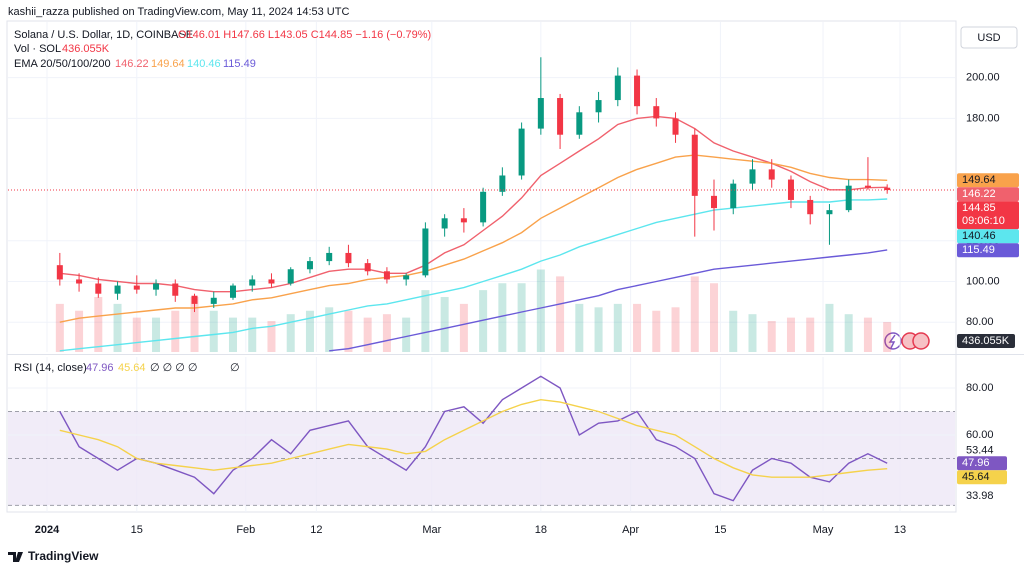  What do you see at coordinates (907, 341) in the screenshot?
I see `indicator-icons` at bounding box center [907, 341].